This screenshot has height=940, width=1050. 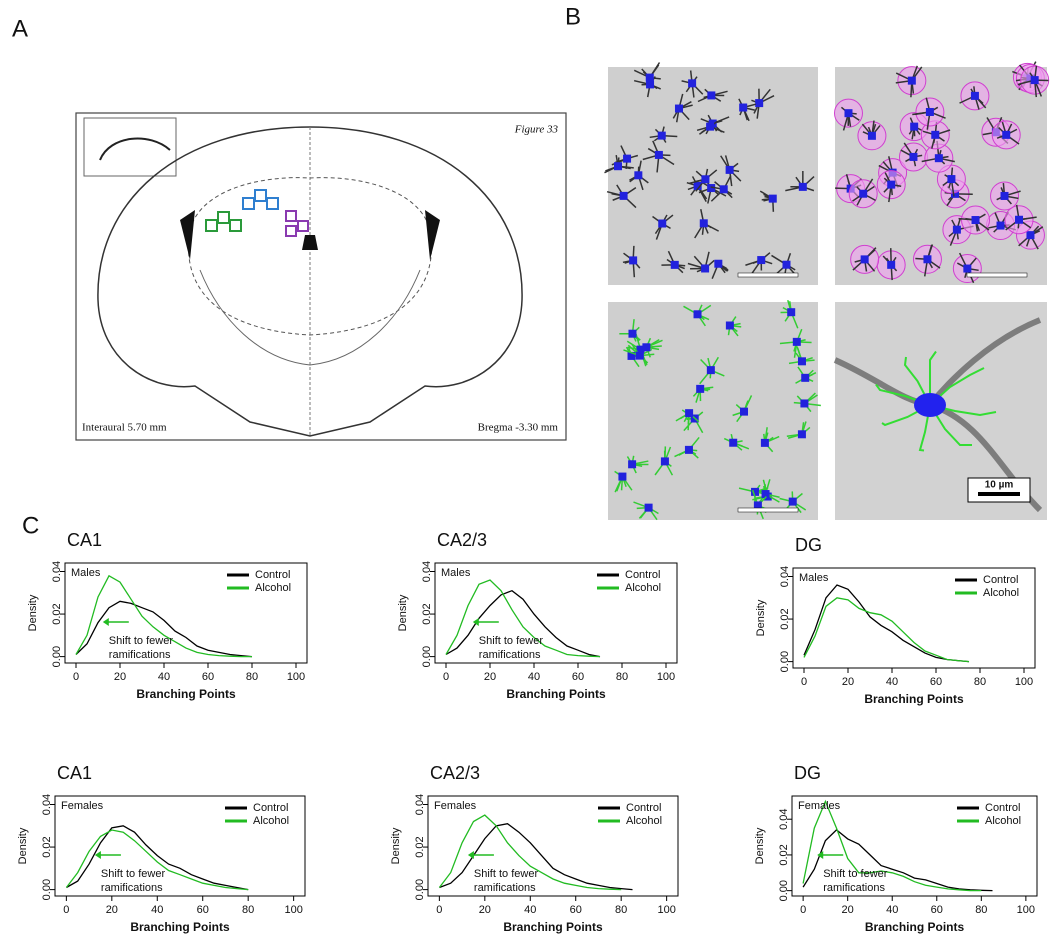 I want to click on panel-label: A, so click(x=20, y=28).